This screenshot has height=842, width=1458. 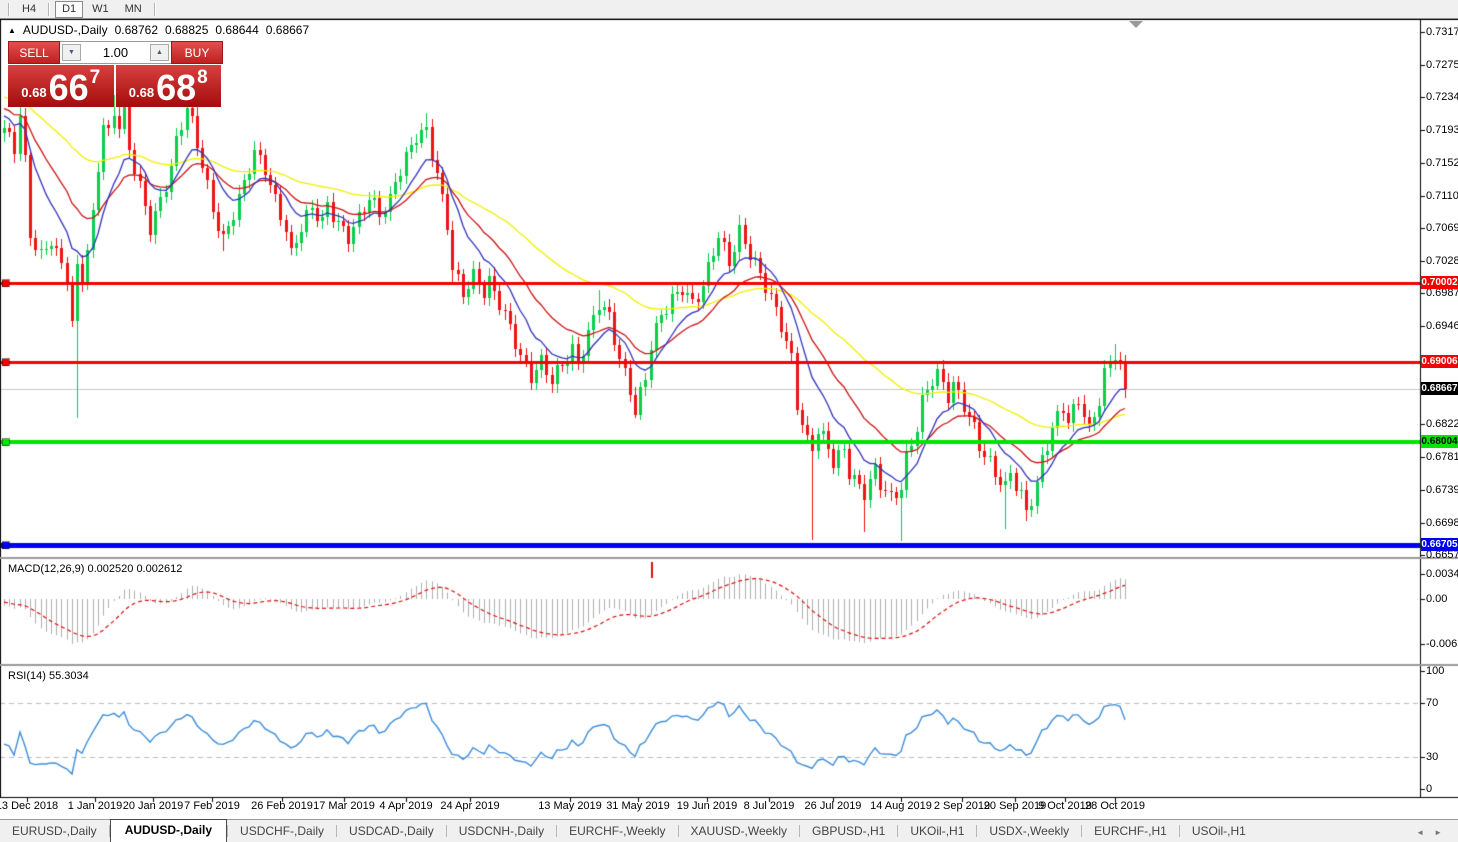 What do you see at coordinates (1130, 831) in the screenshot?
I see `chart-tab-eurchf-h1: EURCHF-,H1` at bounding box center [1130, 831].